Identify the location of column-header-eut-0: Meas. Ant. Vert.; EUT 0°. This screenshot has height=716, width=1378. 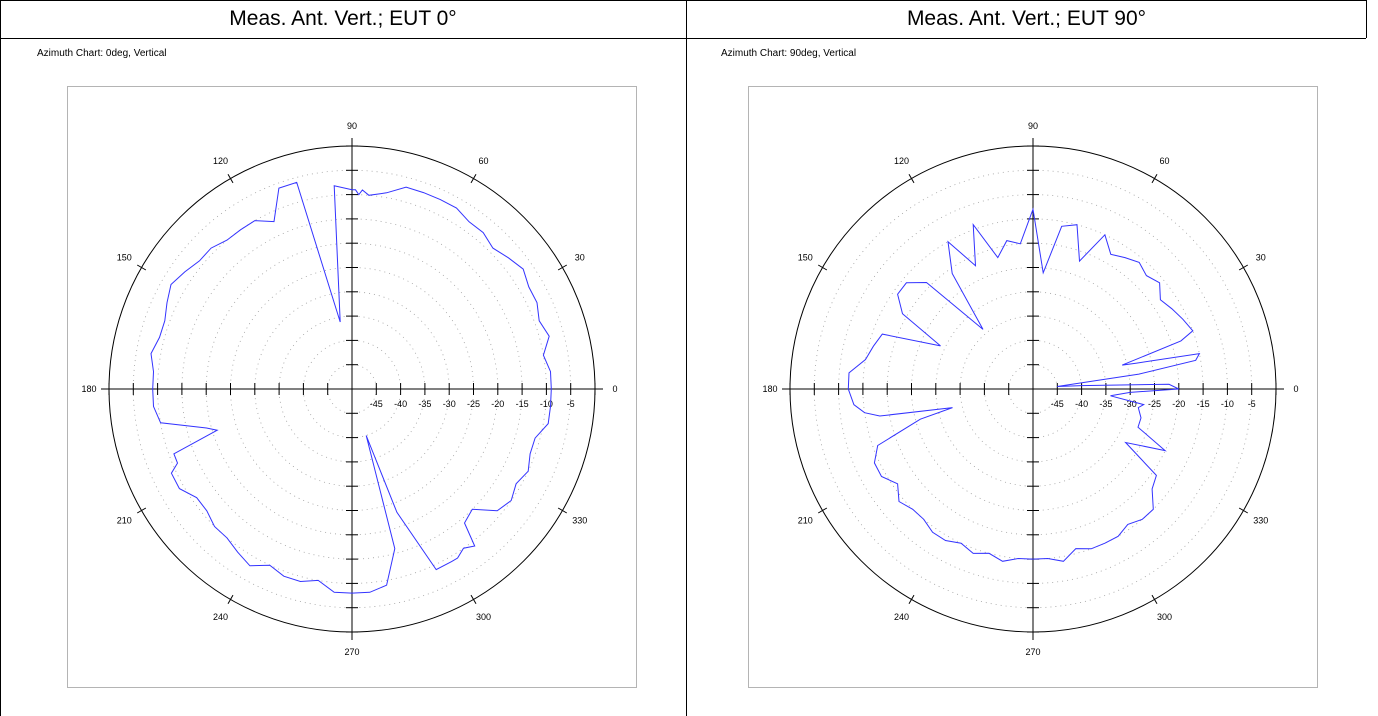
(343, 18).